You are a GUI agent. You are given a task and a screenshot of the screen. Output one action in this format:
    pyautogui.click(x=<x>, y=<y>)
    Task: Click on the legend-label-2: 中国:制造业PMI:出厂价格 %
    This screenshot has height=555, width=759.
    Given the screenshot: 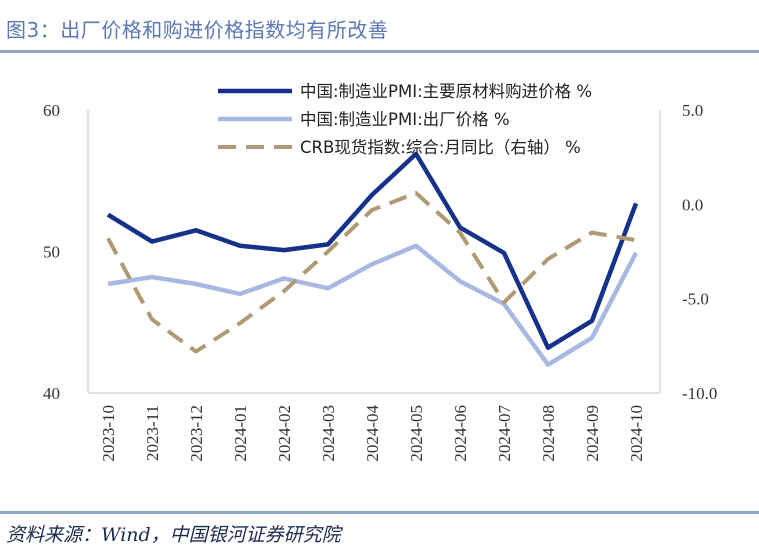 What is the action you would take?
    pyautogui.click(x=405, y=119)
    